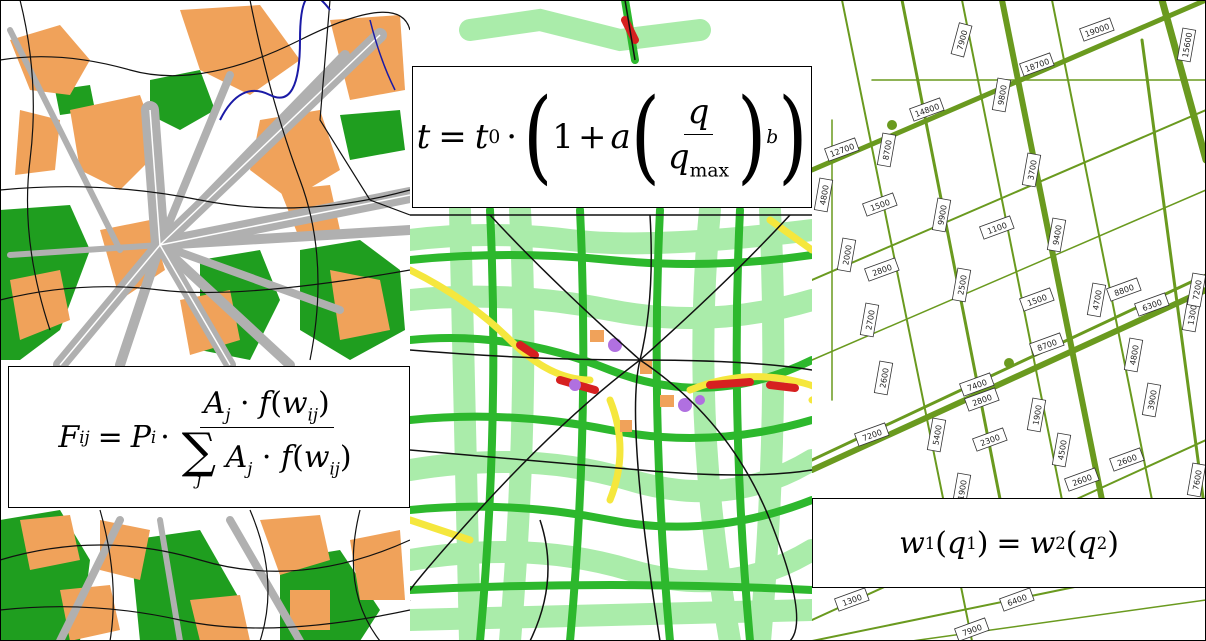 The height and width of the screenshot is (641, 1206). I want to click on link-volume-label: 7900, so click(972, 629).